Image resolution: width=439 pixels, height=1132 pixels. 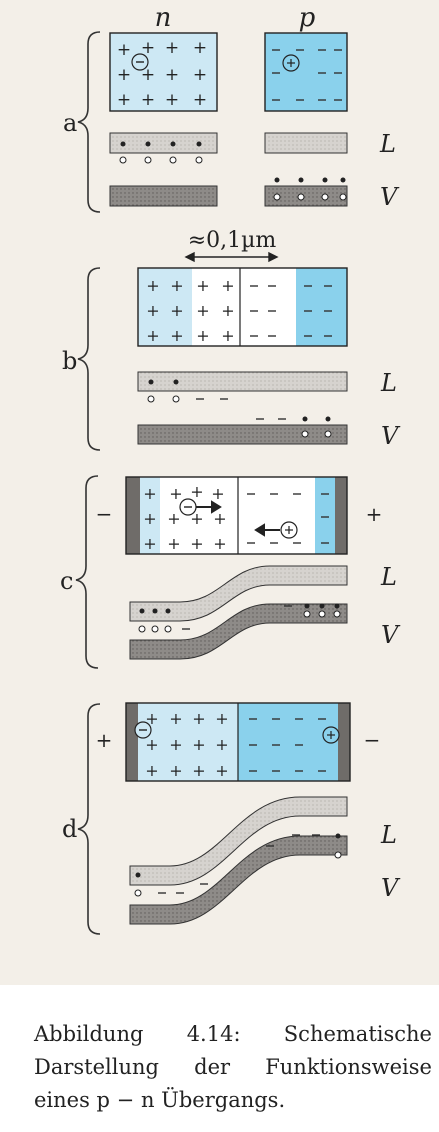 I want to click on p-region-header: p, so click(x=307, y=18).